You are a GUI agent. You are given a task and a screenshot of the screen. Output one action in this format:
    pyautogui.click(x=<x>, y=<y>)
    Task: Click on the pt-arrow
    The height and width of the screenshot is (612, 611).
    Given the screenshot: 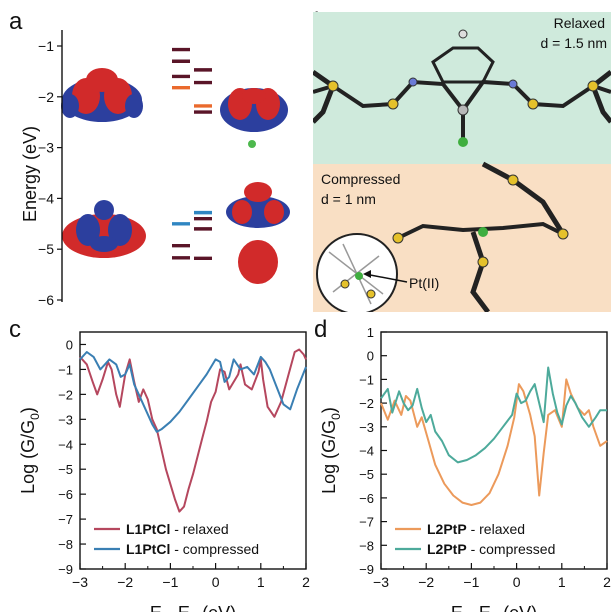 What is the action you would take?
    pyautogui.click(x=386, y=278)
    